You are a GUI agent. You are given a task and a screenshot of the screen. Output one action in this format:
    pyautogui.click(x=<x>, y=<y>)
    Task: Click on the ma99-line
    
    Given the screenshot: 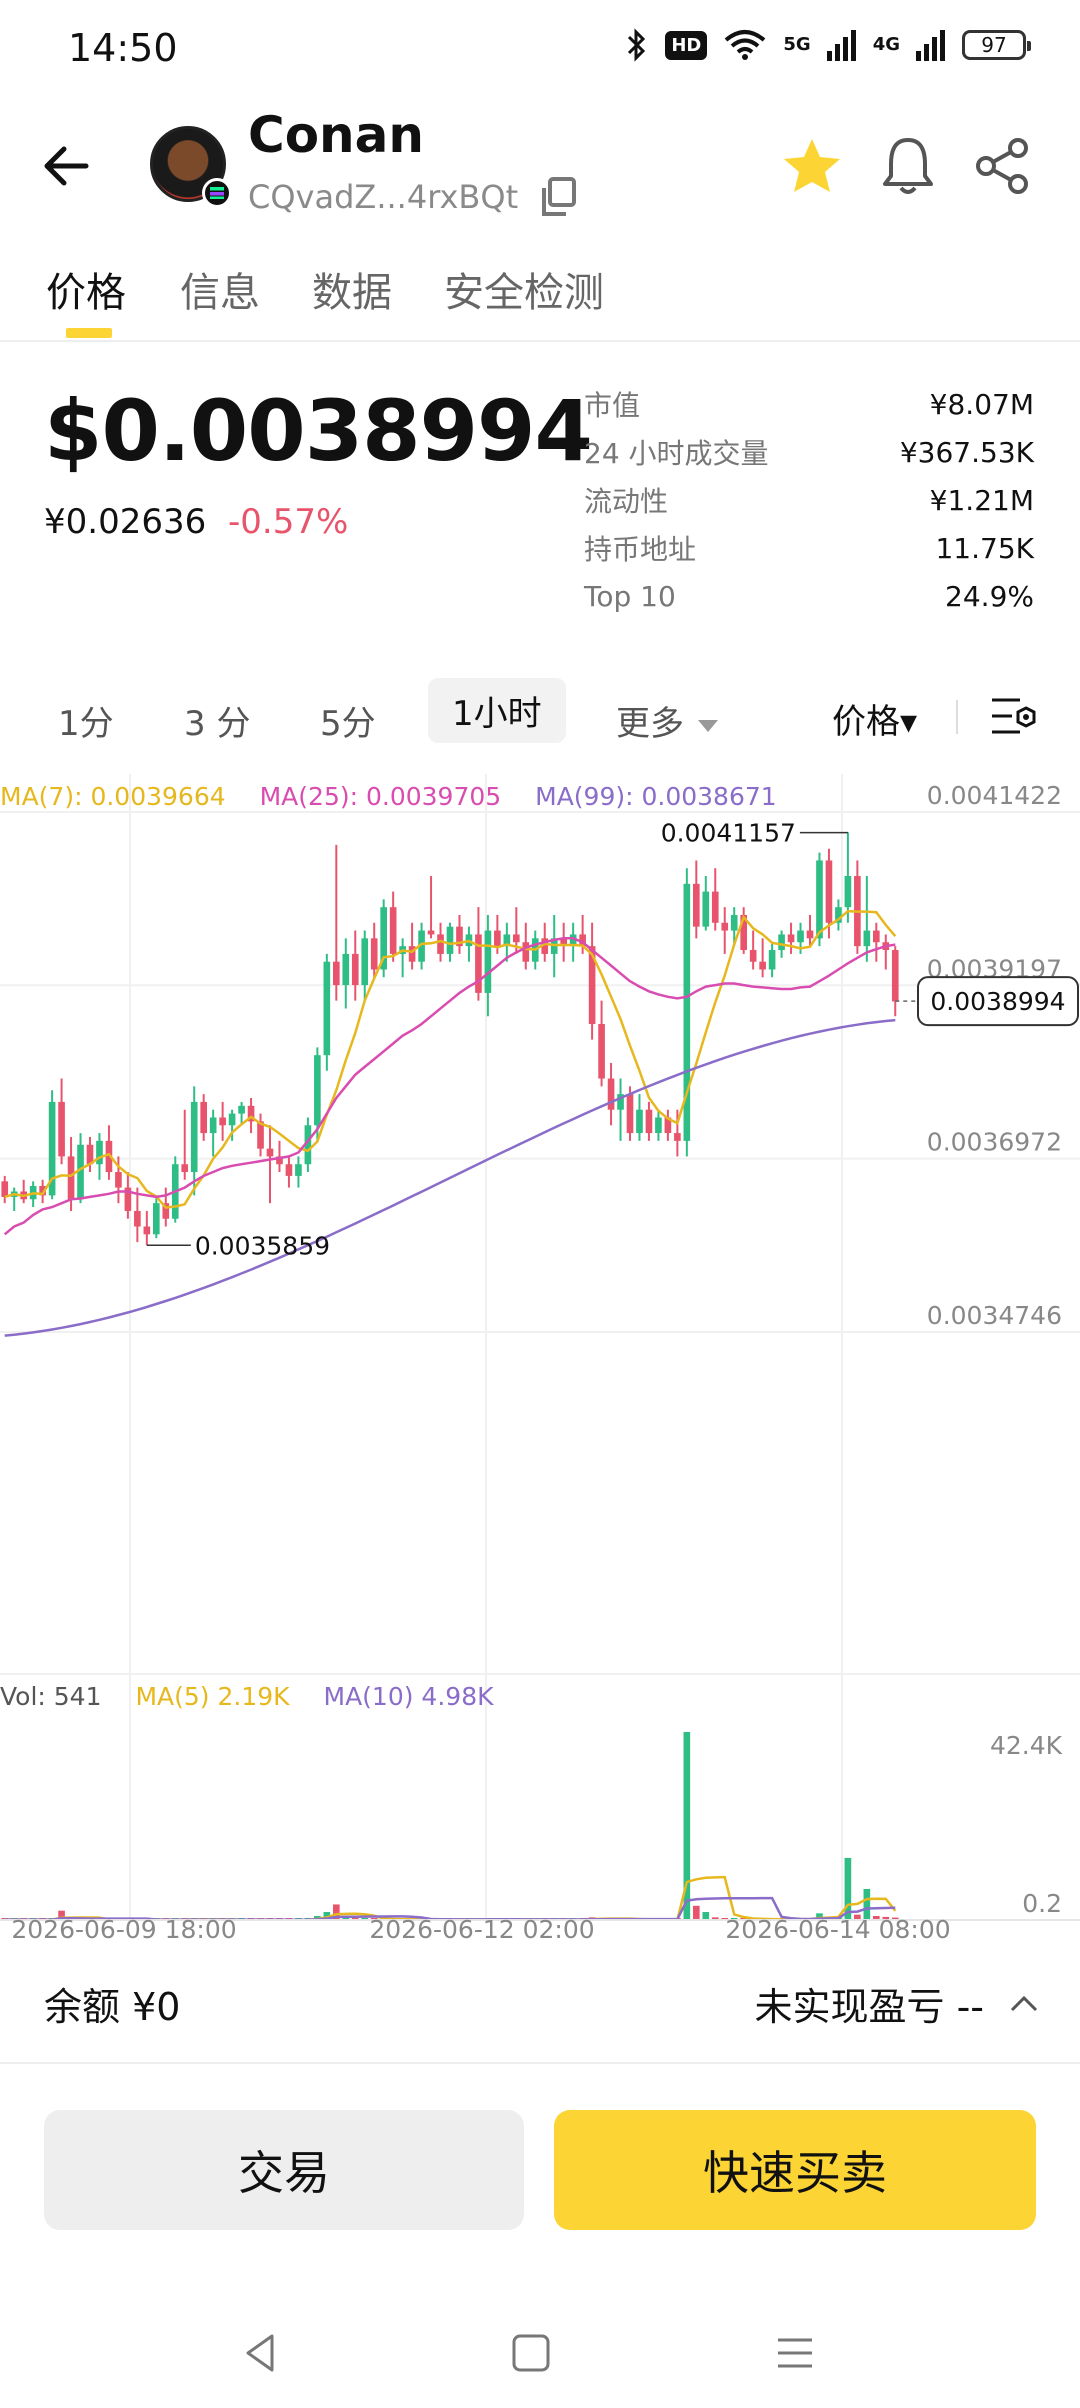 What is the action you would take?
    pyautogui.click(x=450, y=1177)
    